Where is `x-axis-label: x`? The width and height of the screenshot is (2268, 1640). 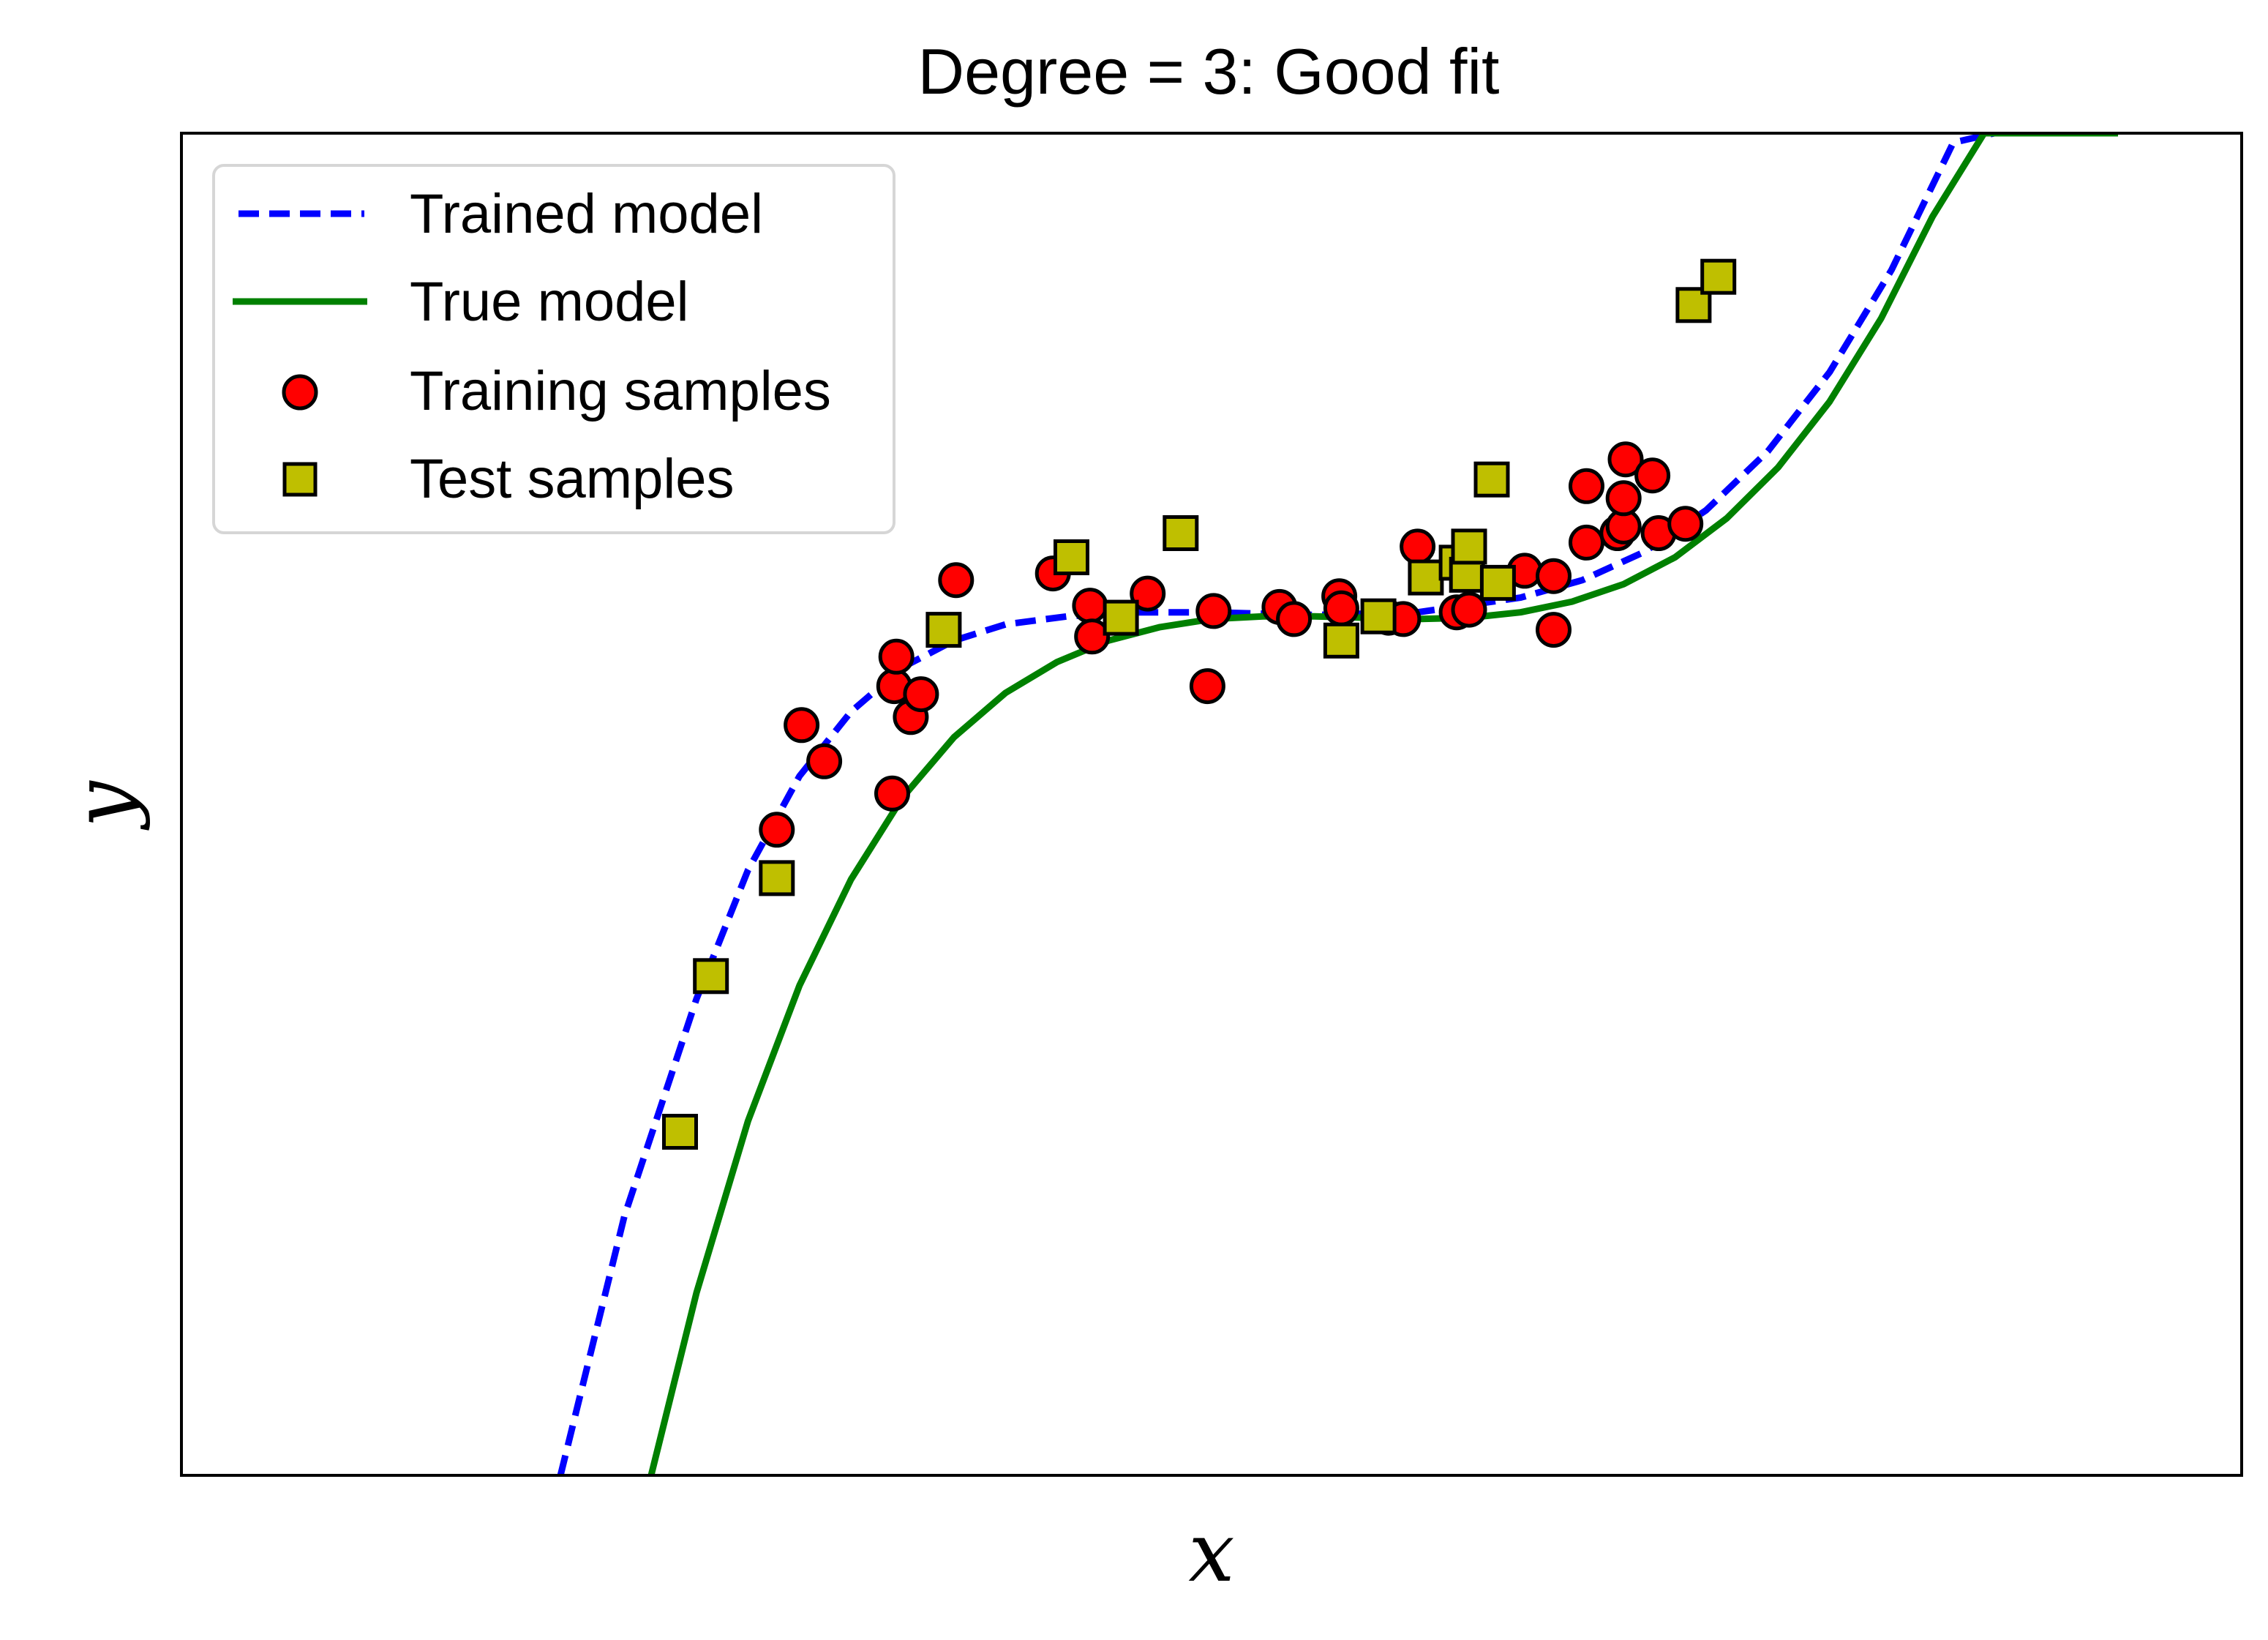 x-axis-label: x is located at coordinates (1211, 1552).